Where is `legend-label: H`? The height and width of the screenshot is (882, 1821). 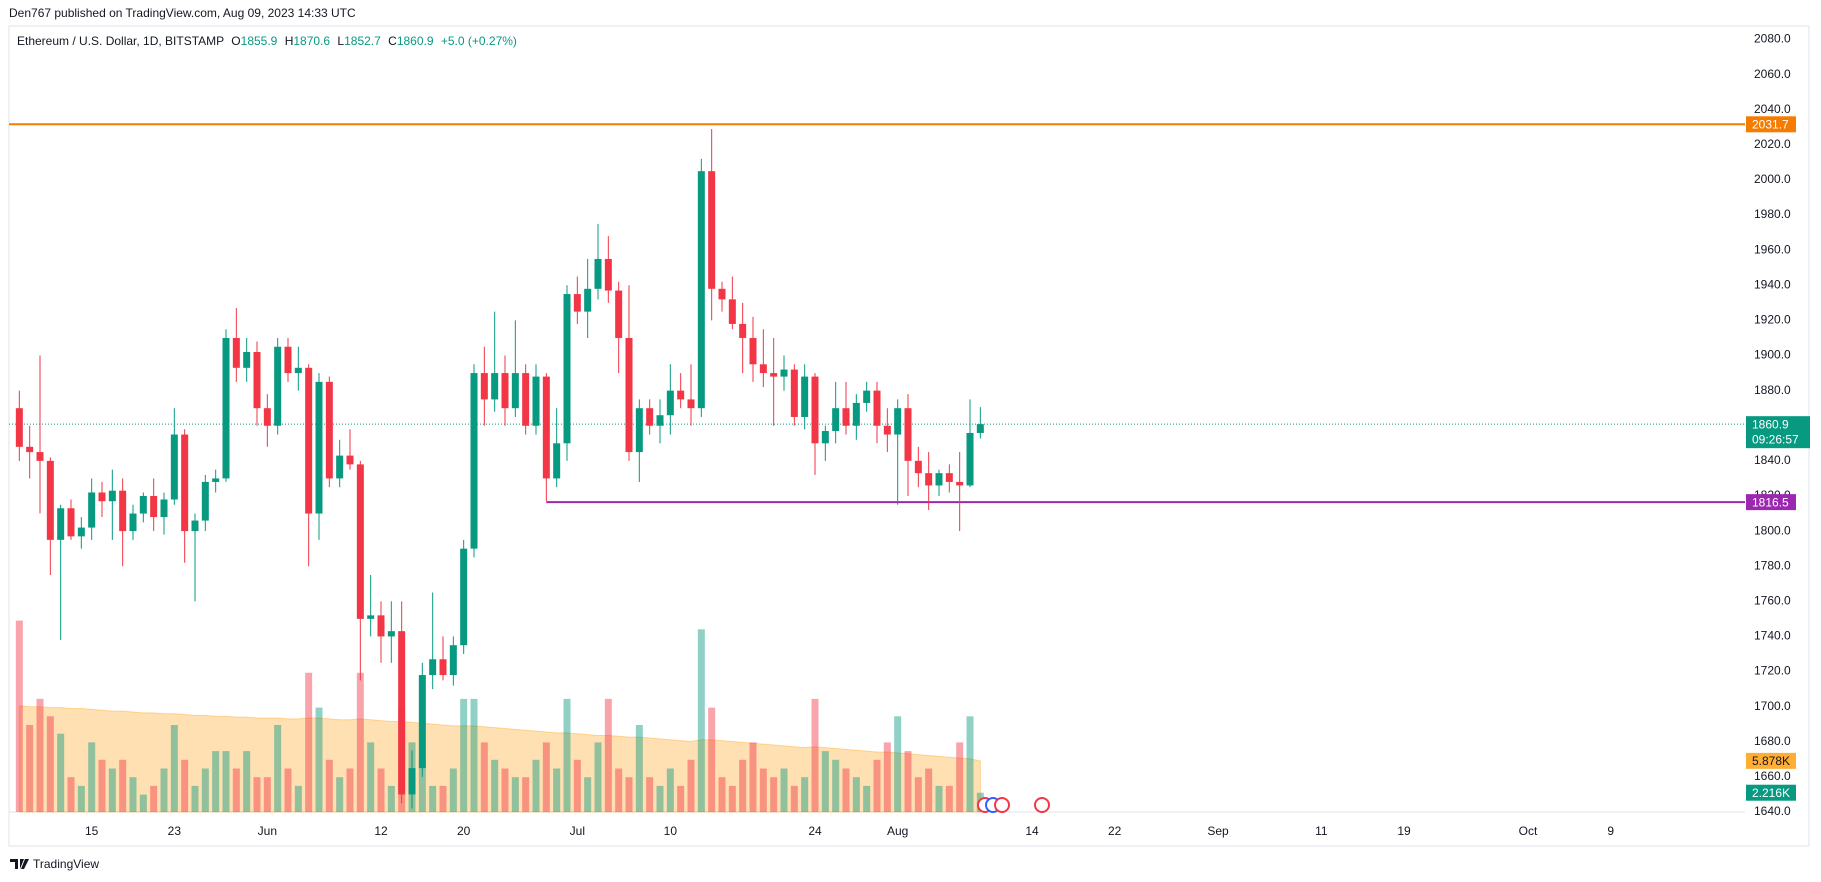 legend-label: H is located at coordinates (289, 41).